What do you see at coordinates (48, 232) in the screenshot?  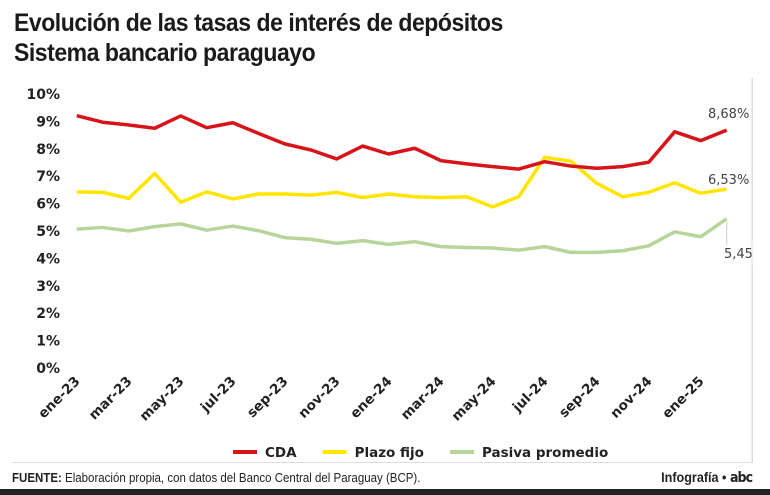 I see `y-tick-label: 5%` at bounding box center [48, 232].